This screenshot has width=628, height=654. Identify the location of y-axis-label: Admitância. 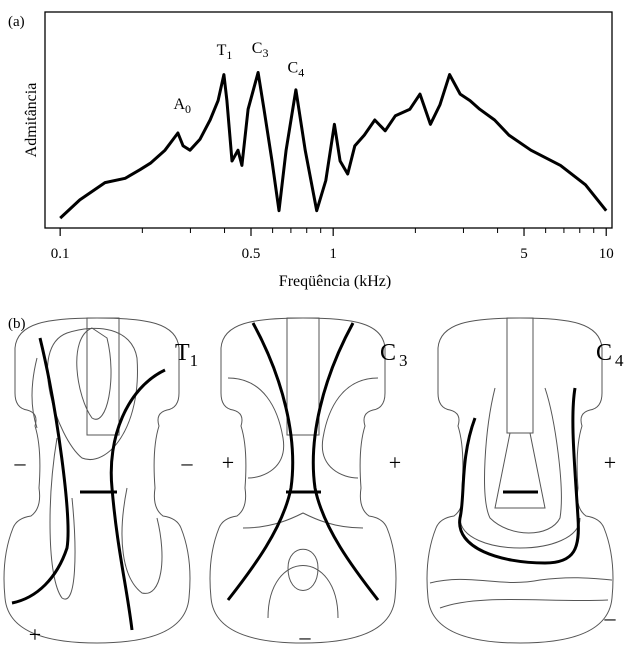
(31, 120).